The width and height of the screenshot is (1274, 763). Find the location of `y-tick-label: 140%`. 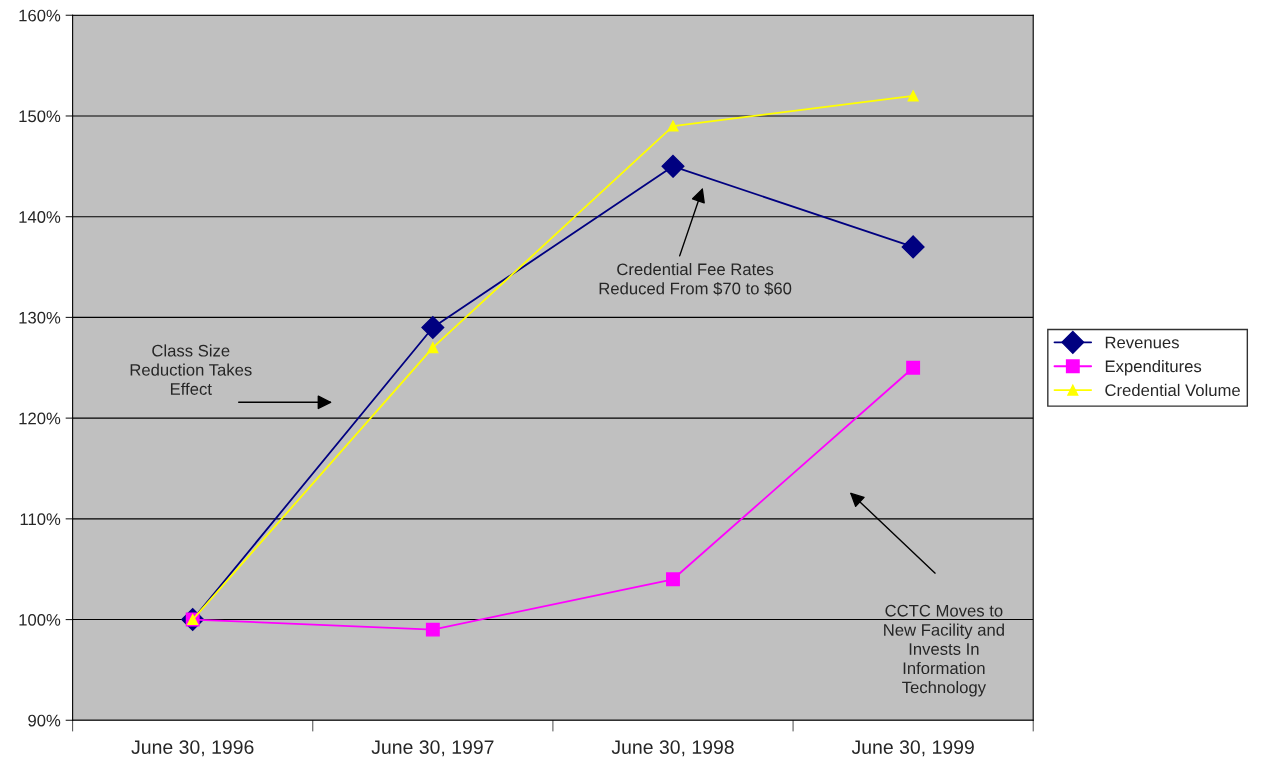

y-tick-label: 140% is located at coordinates (40, 217).